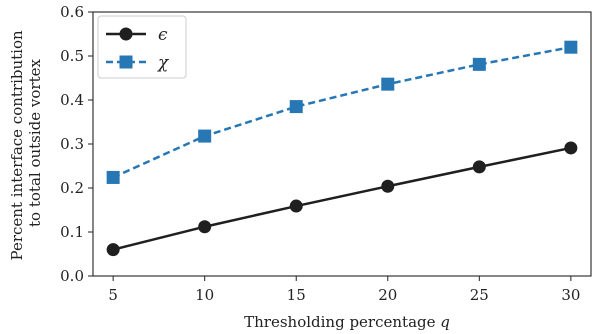  I want to click on y-tick-label: 0.2, so click(72, 188).